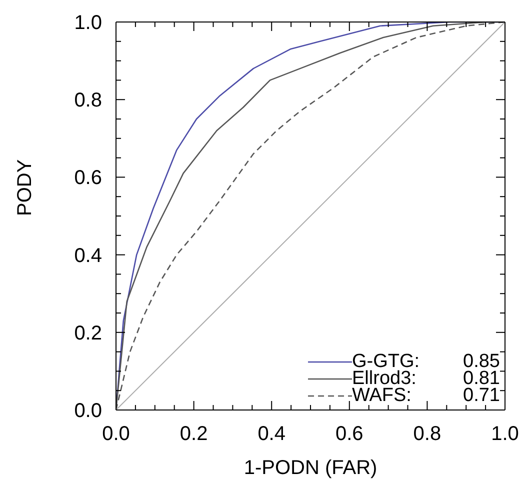  What do you see at coordinates (88, 333) in the screenshot?
I see `y-tick-label: 0.2` at bounding box center [88, 333].